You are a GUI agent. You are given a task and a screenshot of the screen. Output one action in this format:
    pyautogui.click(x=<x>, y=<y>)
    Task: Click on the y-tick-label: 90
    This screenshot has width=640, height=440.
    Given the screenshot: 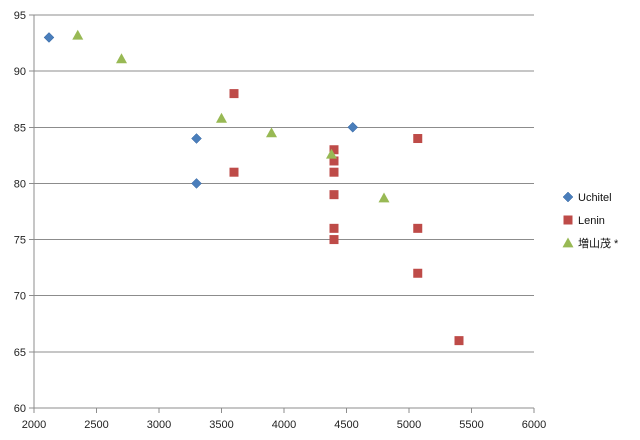 What is the action you would take?
    pyautogui.click(x=20, y=72)
    